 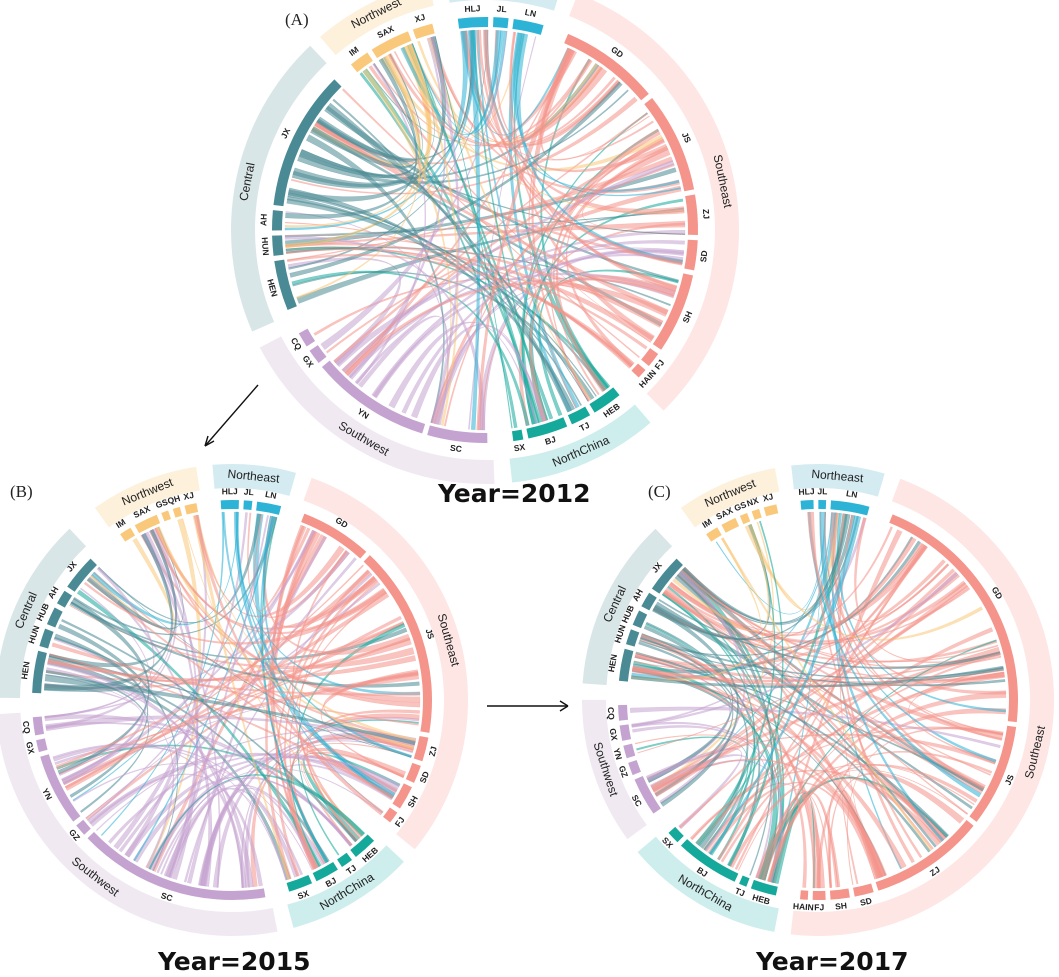 I want to click on region-band-northwest, so click(x=377, y=28).